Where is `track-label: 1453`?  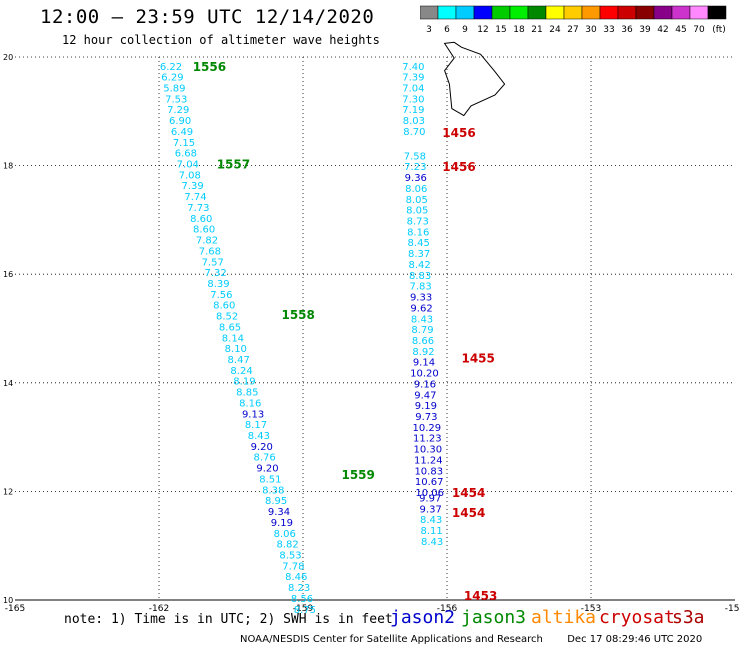 track-label: 1453 is located at coordinates (480, 596).